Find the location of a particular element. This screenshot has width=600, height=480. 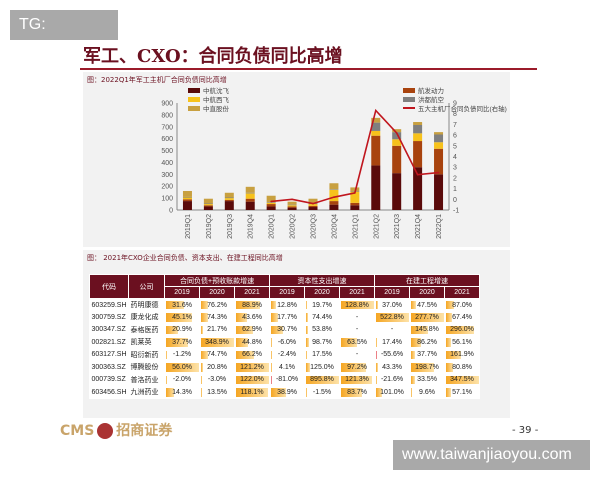

page-number: - 39 - is located at coordinates (525, 430).